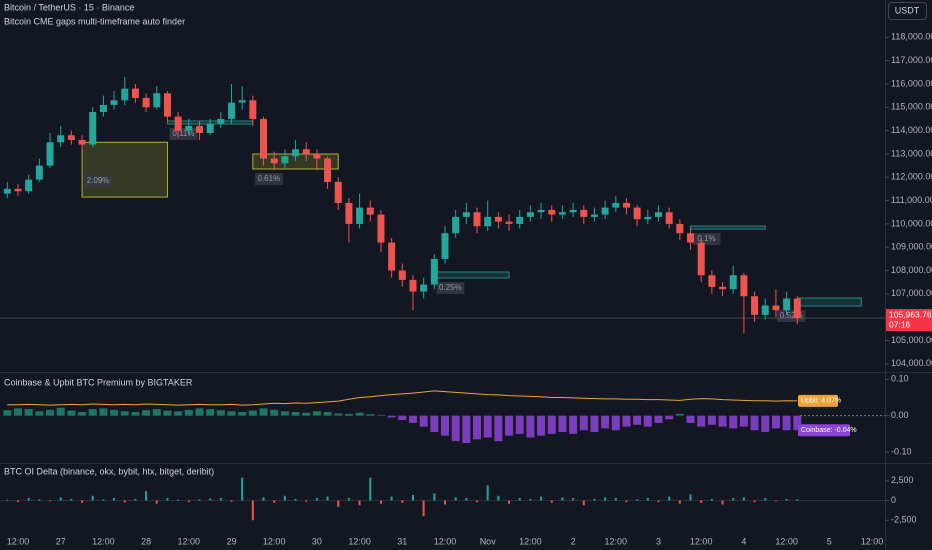  Describe the element at coordinates (69, 7) in the screenshot. I see `chart-title: Bitcoin / TetherUS · 15 · Binance` at that location.